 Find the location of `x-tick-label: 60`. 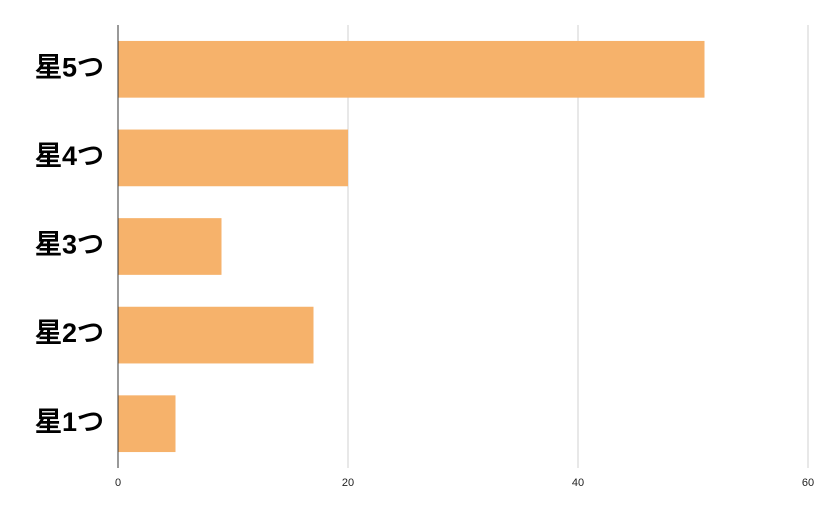

x-tick-label: 60 is located at coordinates (808, 483).